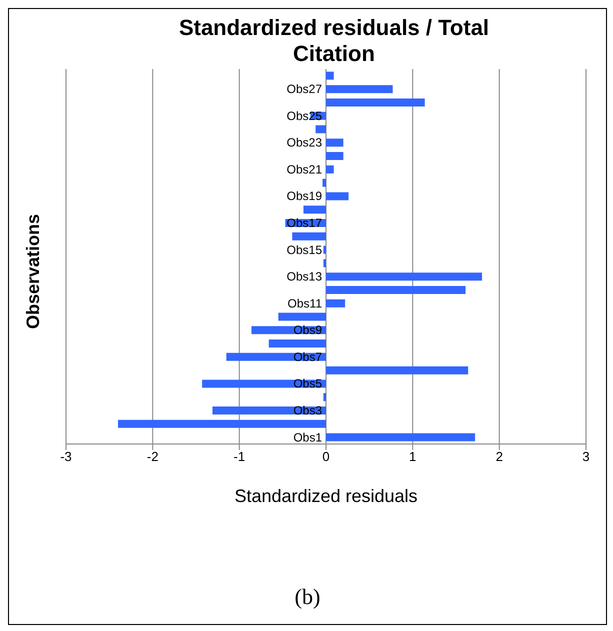  I want to click on x-tick-label: 0, so click(326, 456).